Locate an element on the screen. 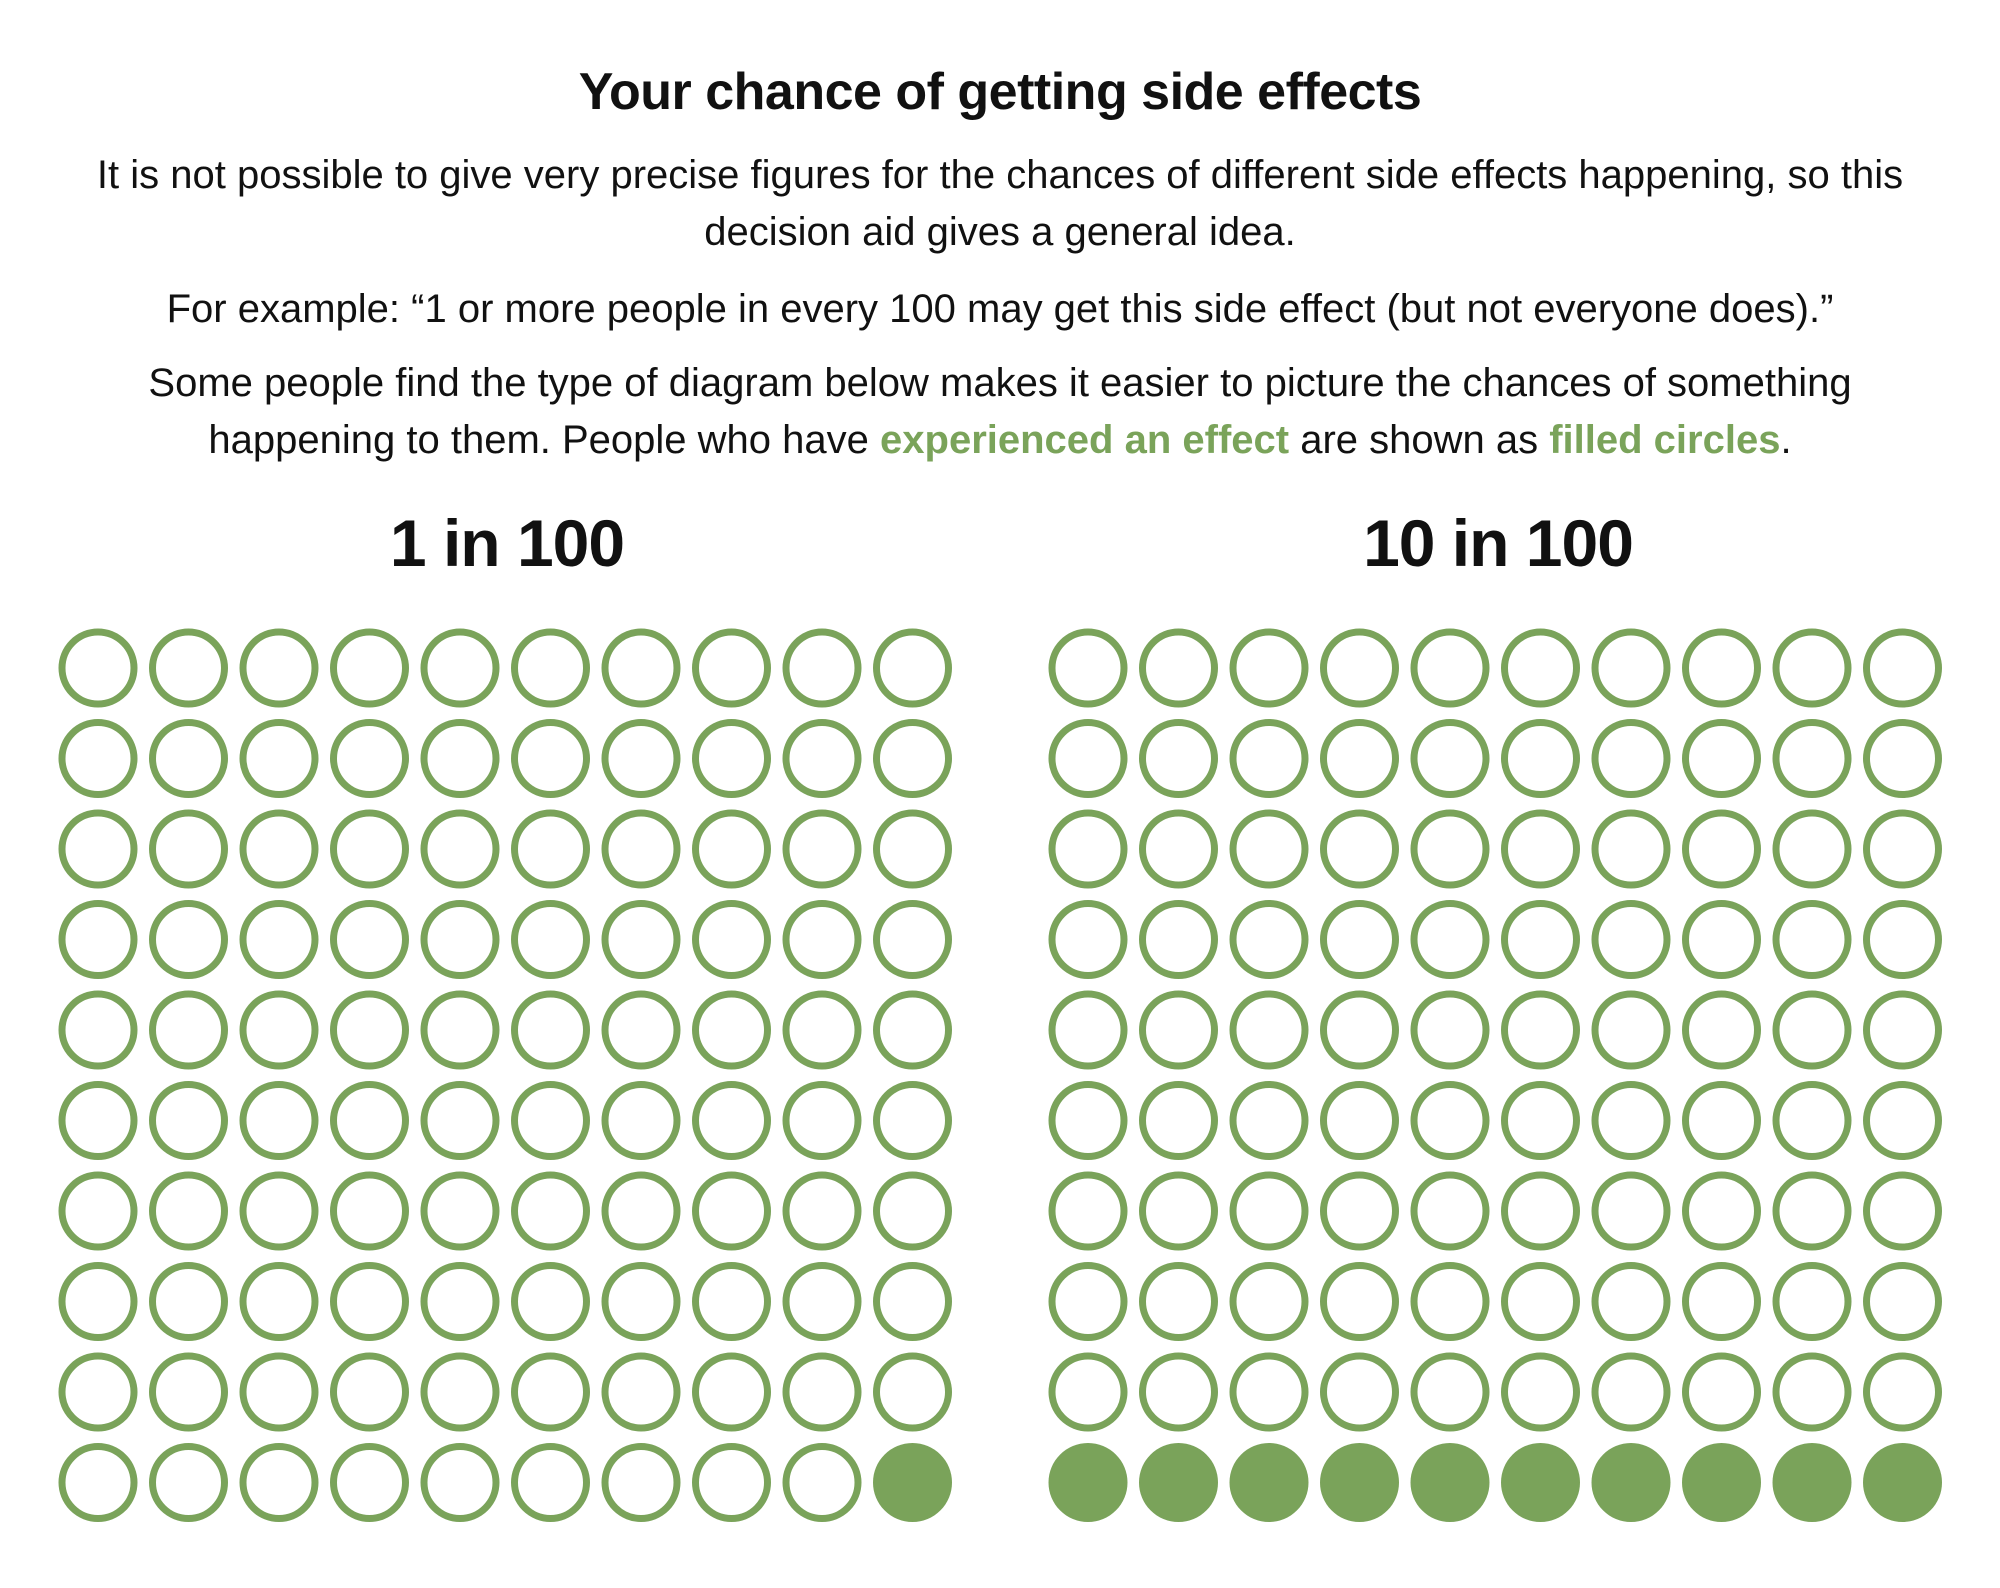 The image size is (2000, 1588). chart-title-10-in-100: 10 in 100 is located at coordinates (1498, 543).